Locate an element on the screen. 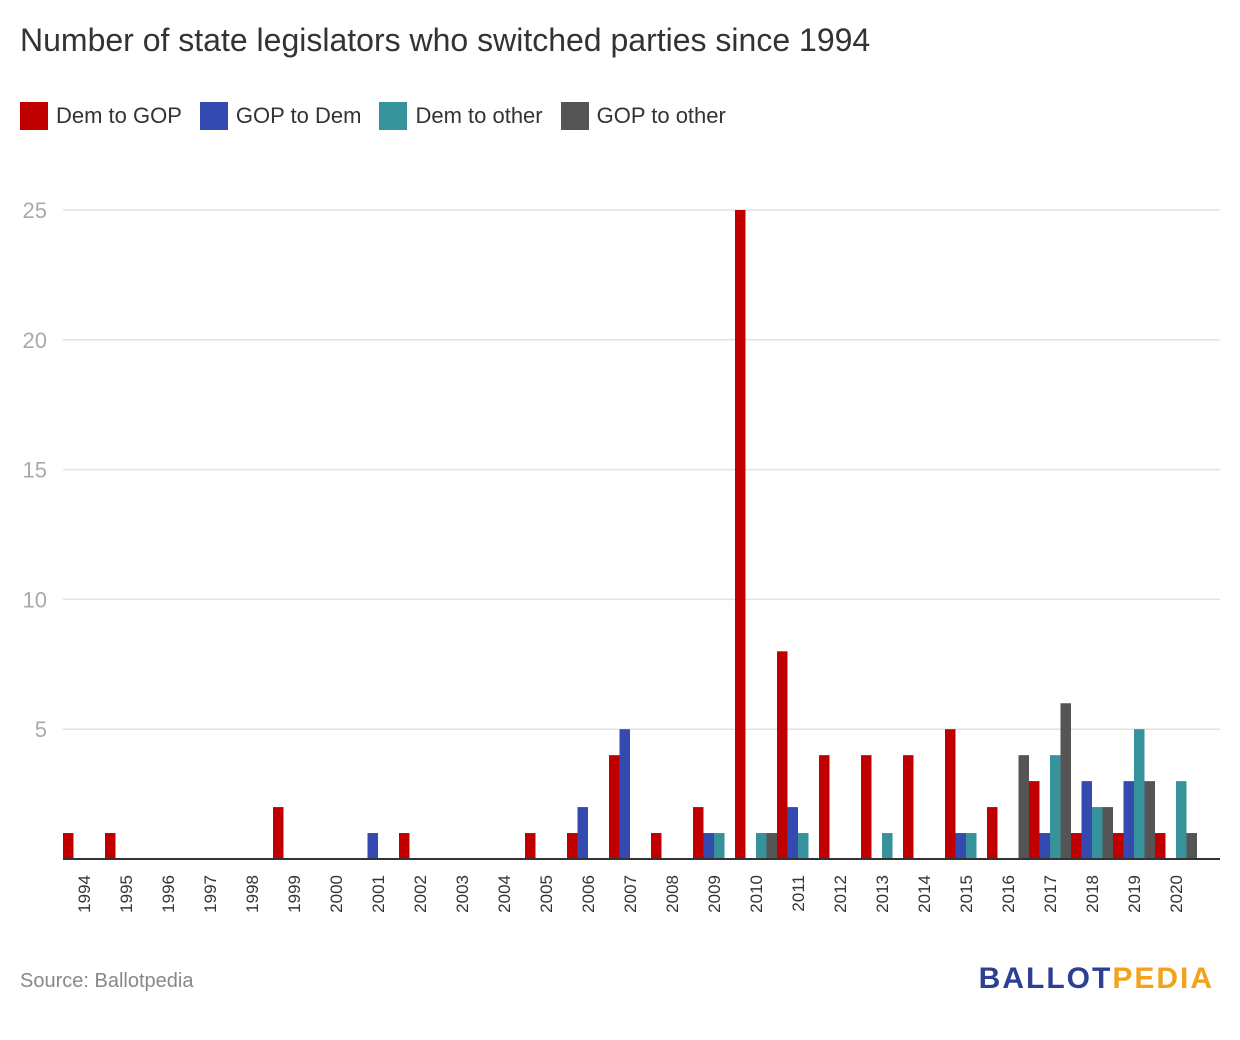 The height and width of the screenshot is (1040, 1240). x-tick-label-2016: 2016 is located at coordinates (1008, 894).